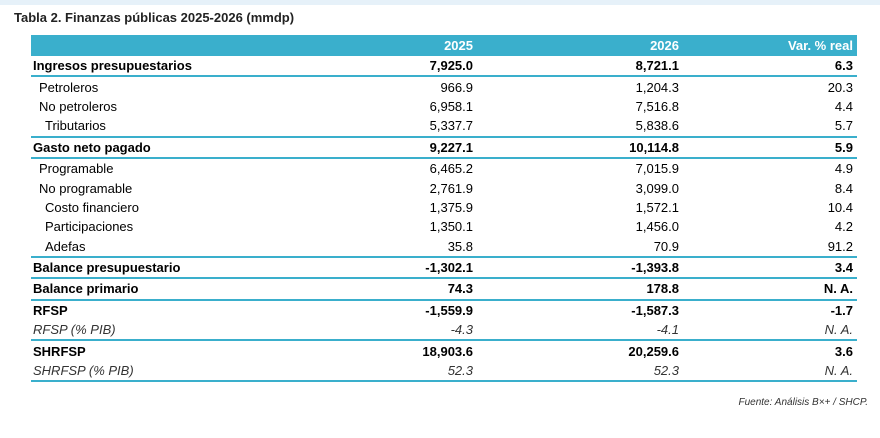 The width and height of the screenshot is (880, 438). I want to click on value-2026: 52.3, so click(580, 371).